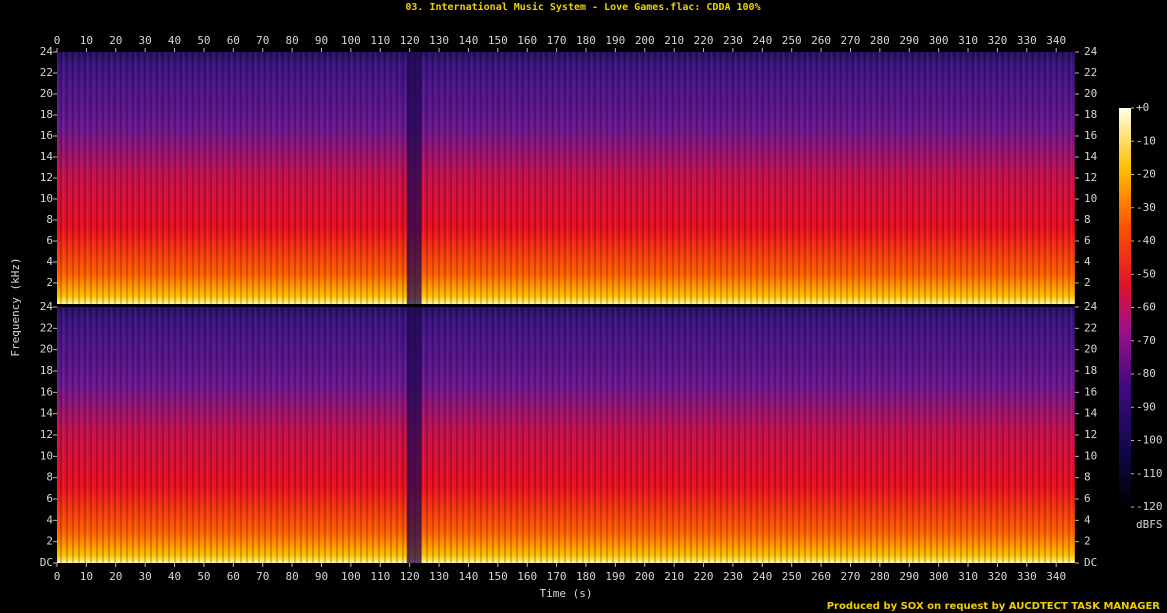  I want to click on x-tick-label: 40, so click(174, 40).